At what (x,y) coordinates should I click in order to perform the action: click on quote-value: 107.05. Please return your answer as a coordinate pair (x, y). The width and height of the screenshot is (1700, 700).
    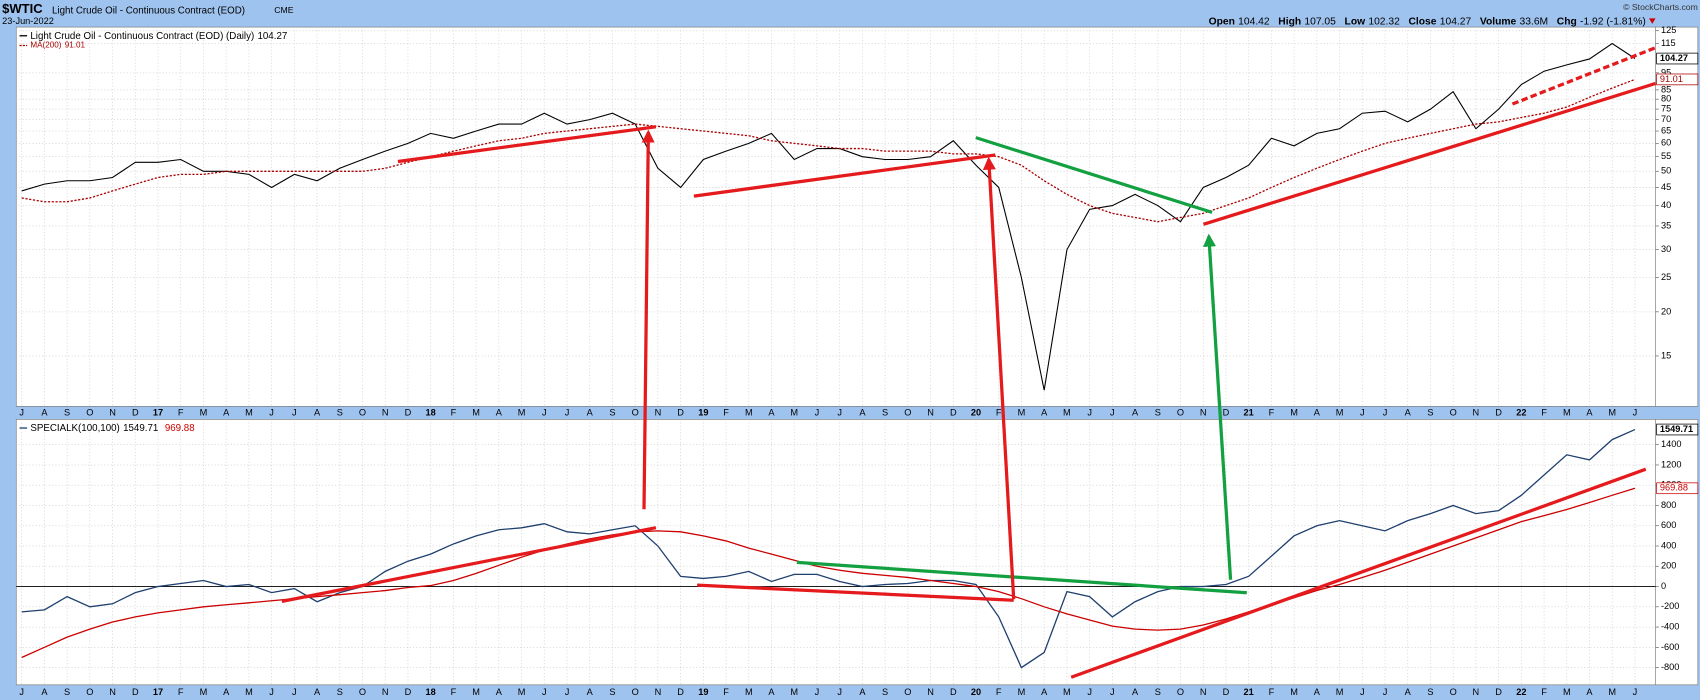
    Looking at the image, I should click on (1320, 21).